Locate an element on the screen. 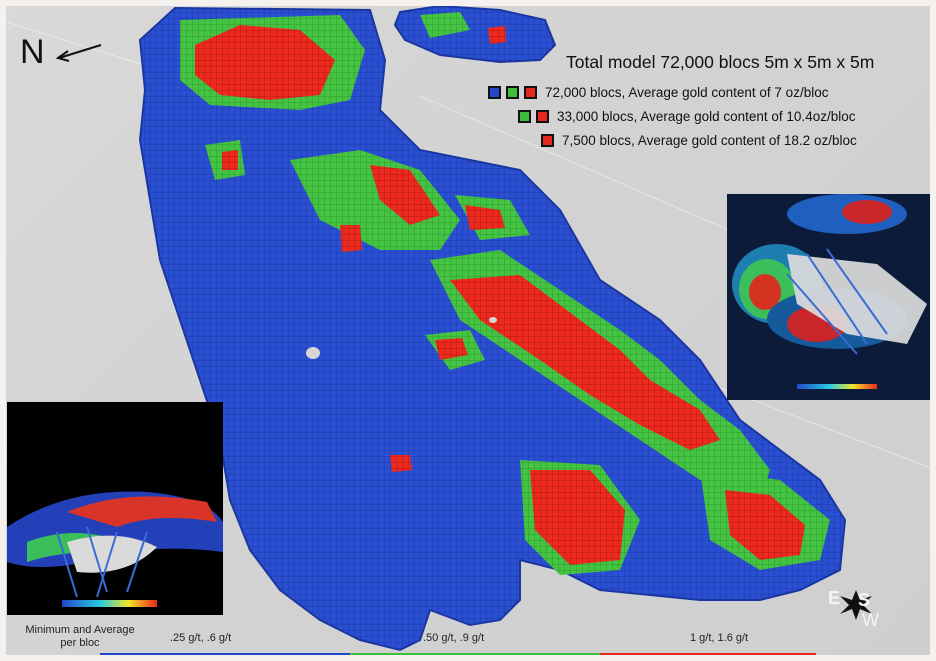  ramp-red is located at coordinates (708, 657).